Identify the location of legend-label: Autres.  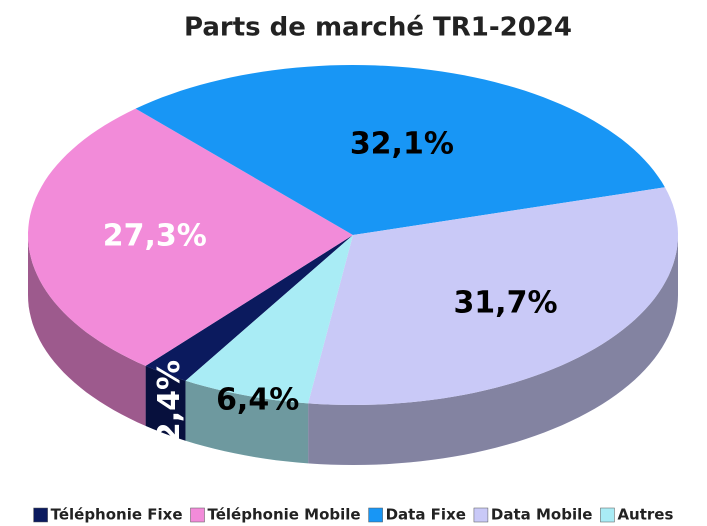
(645, 515).